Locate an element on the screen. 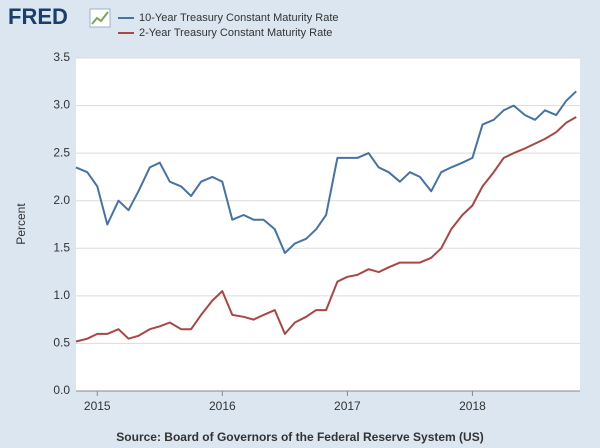 Image resolution: width=600 pixels, height=448 pixels. y-tick-label: 0.5 is located at coordinates (61, 343).